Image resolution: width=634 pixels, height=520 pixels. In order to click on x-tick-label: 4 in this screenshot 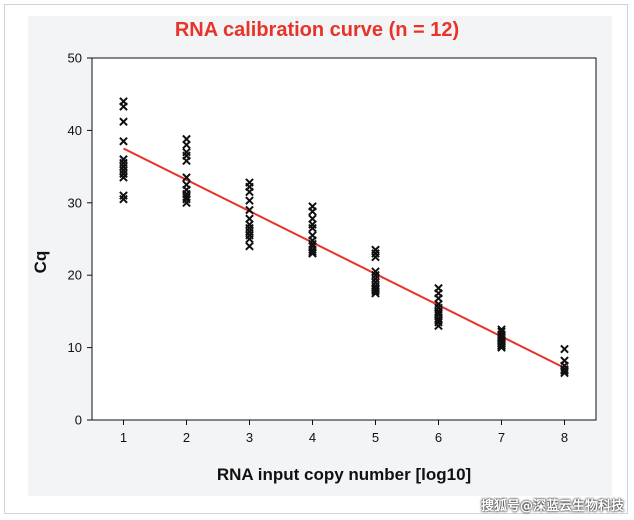, I will do `click(312, 437)`.